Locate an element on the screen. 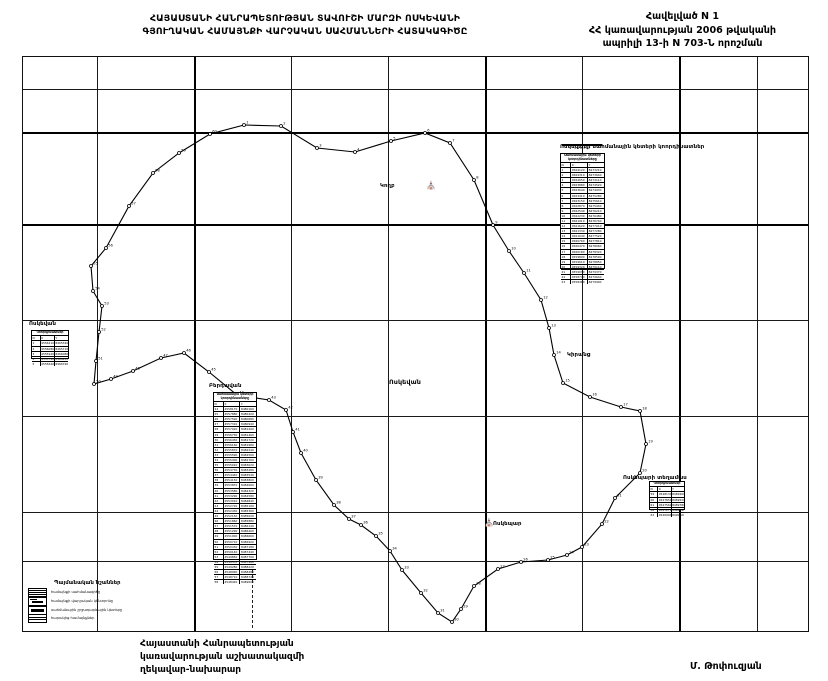  table-row: 37 4554440 8483540 is located at coordinates (235, 476).